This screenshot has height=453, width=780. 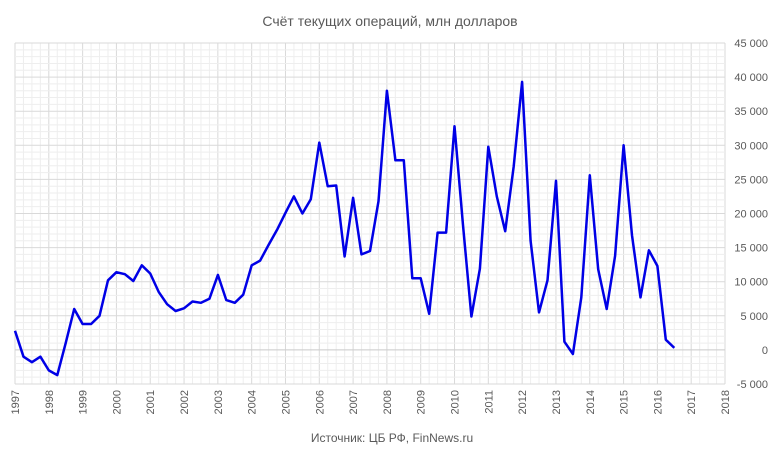 What do you see at coordinates (16, 402) in the screenshot?
I see `x-tick-label: 1997` at bounding box center [16, 402].